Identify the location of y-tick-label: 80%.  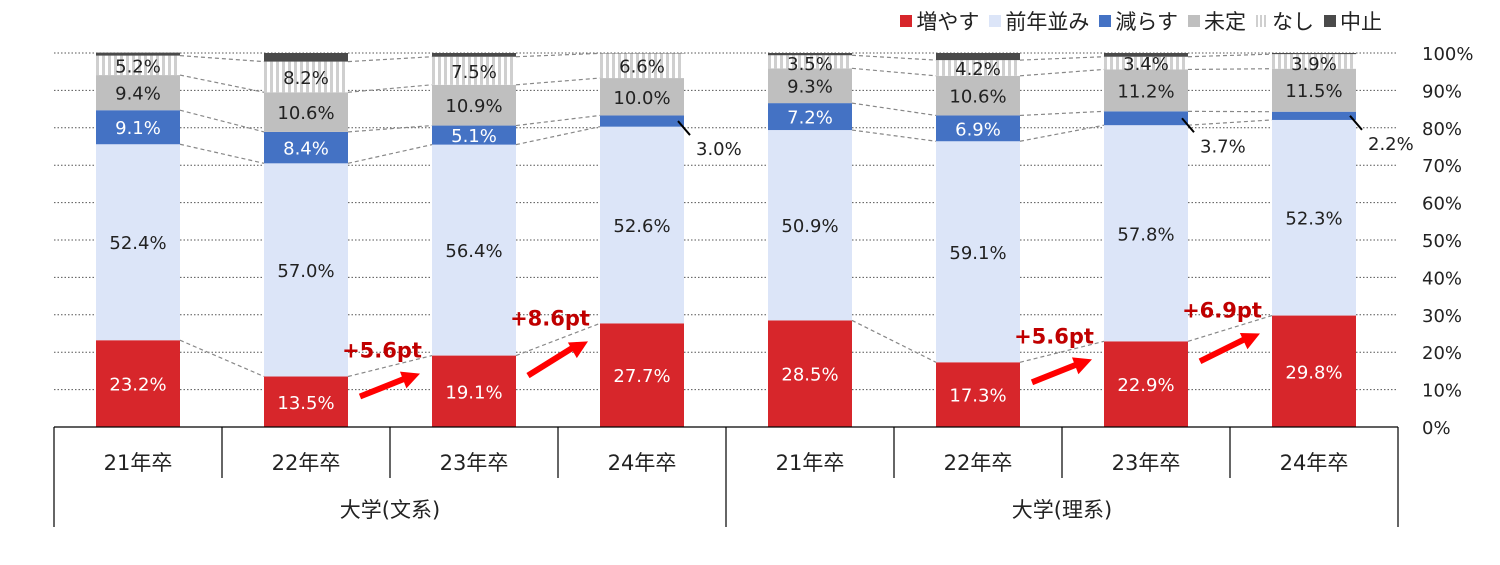
(1442, 129).